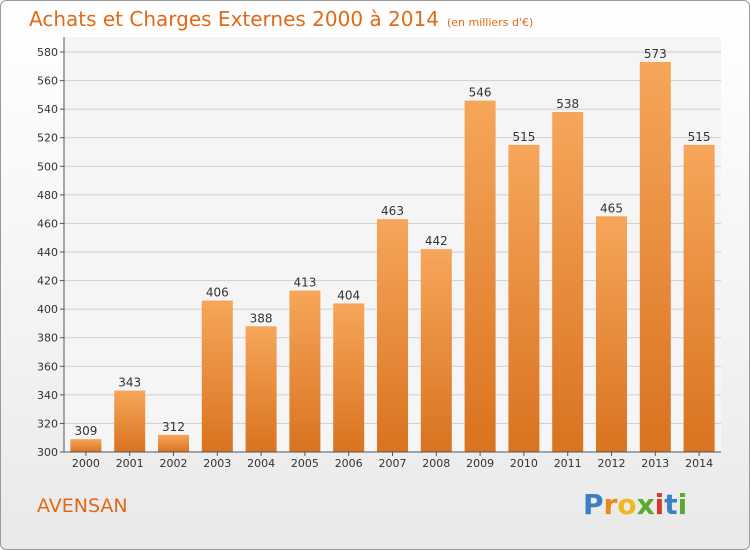  What do you see at coordinates (47, 52) in the screenshot?
I see `y-tick-label: 580` at bounding box center [47, 52].